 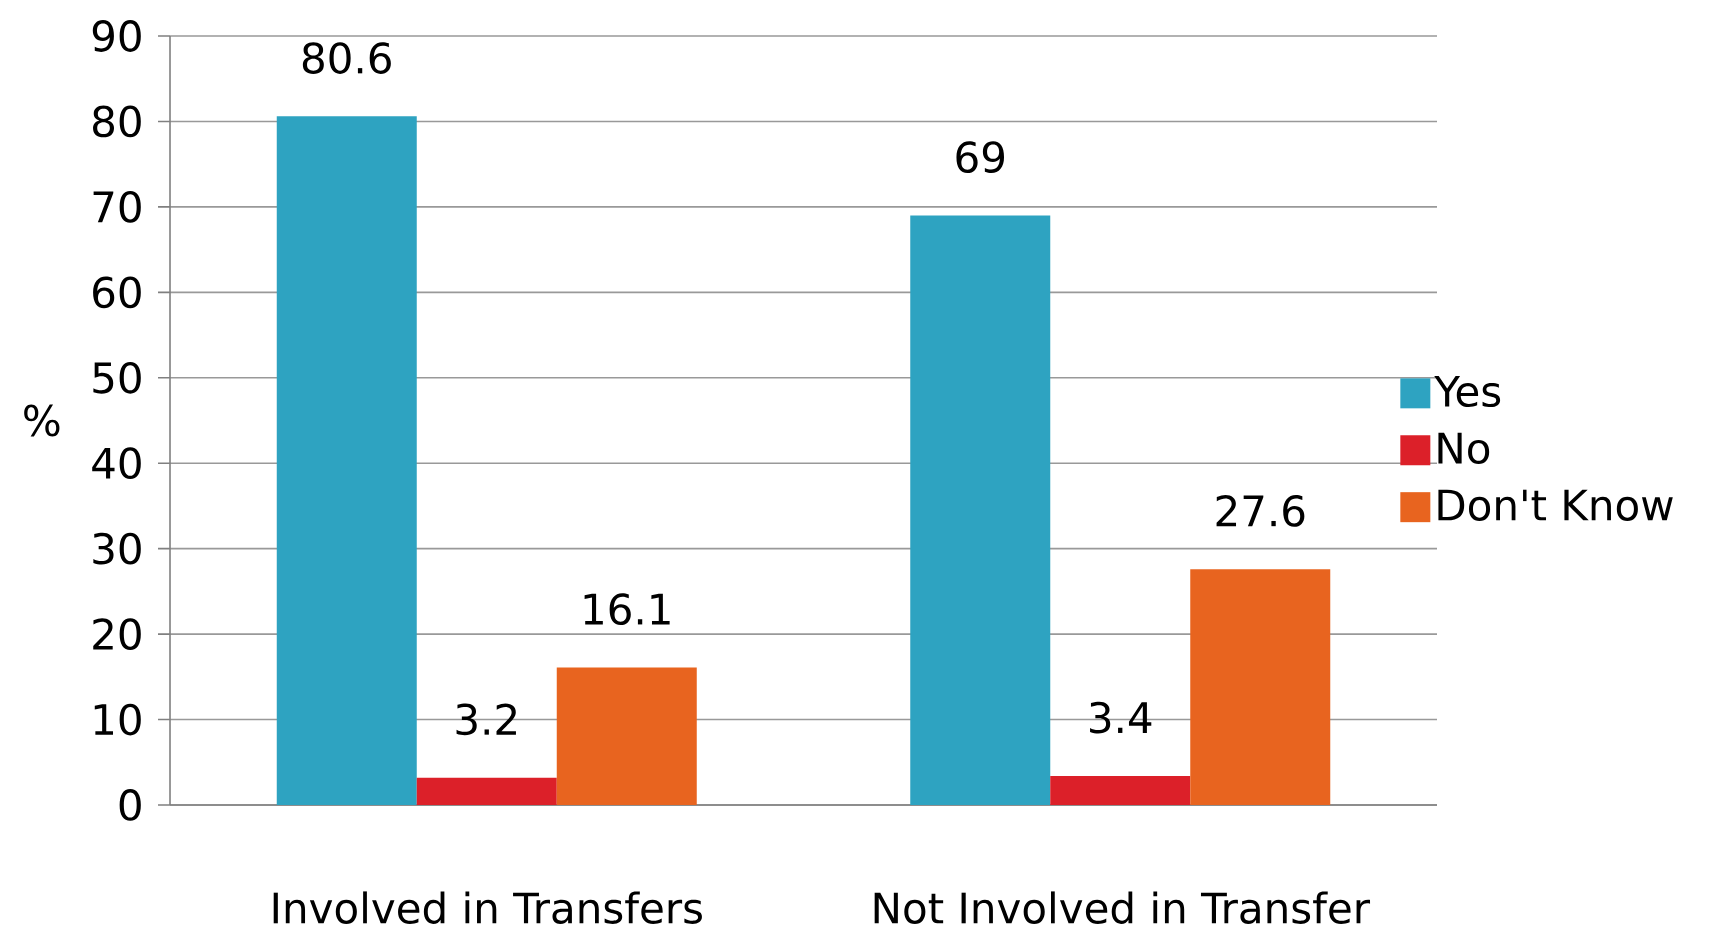 What do you see at coordinates (116, 463) in the screenshot?
I see `y-tick-label: 40` at bounding box center [116, 463].